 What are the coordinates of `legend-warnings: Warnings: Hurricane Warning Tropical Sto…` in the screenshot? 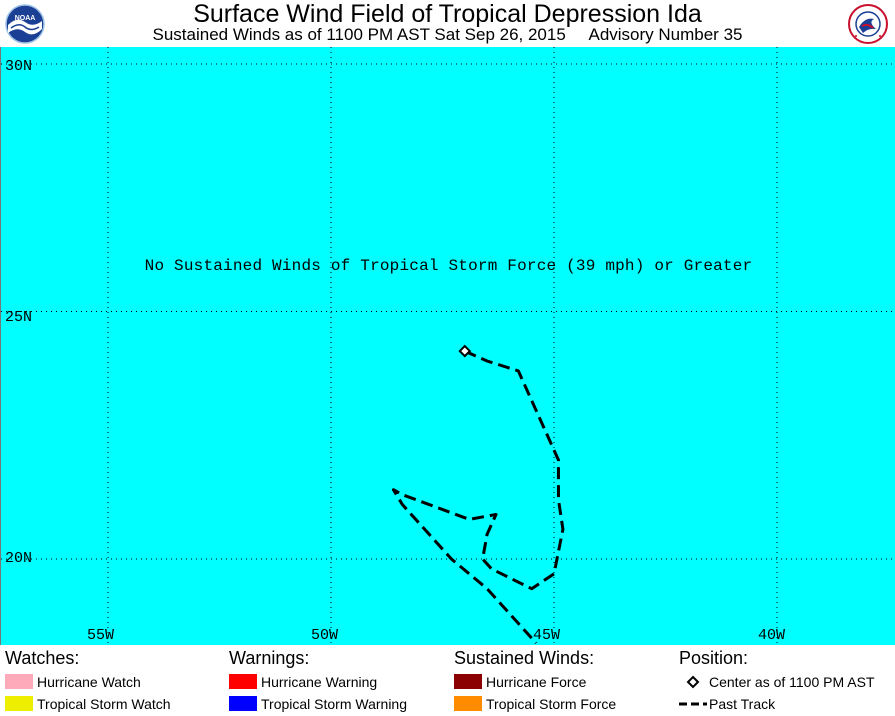 It's located at (336, 680).